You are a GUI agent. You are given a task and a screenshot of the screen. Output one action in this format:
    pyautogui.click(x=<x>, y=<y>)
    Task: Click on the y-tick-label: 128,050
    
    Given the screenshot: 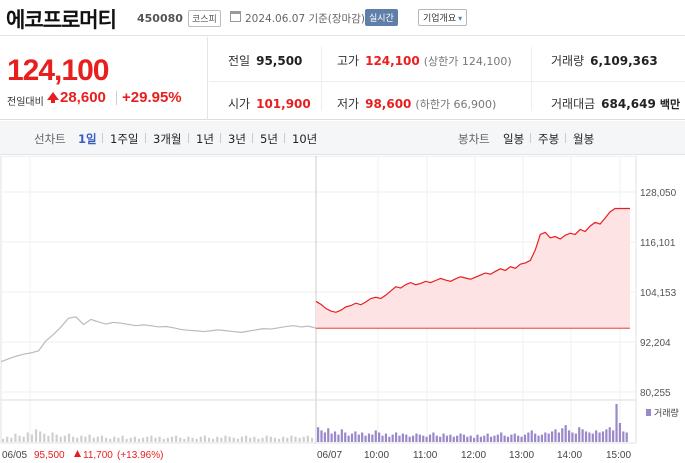 What is the action you would take?
    pyautogui.click(x=658, y=193)
    